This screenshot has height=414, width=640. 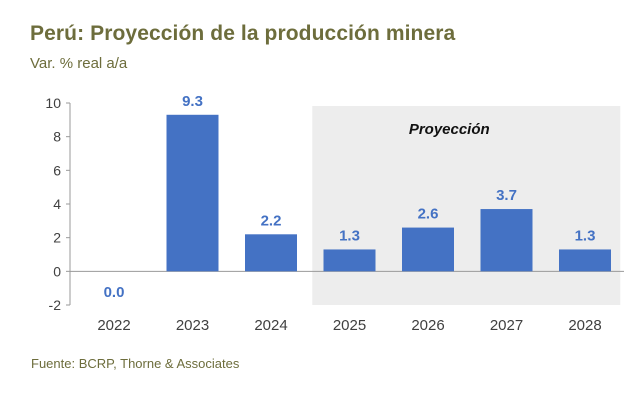 I want to click on data-label-2024: 2.2, so click(x=271, y=220).